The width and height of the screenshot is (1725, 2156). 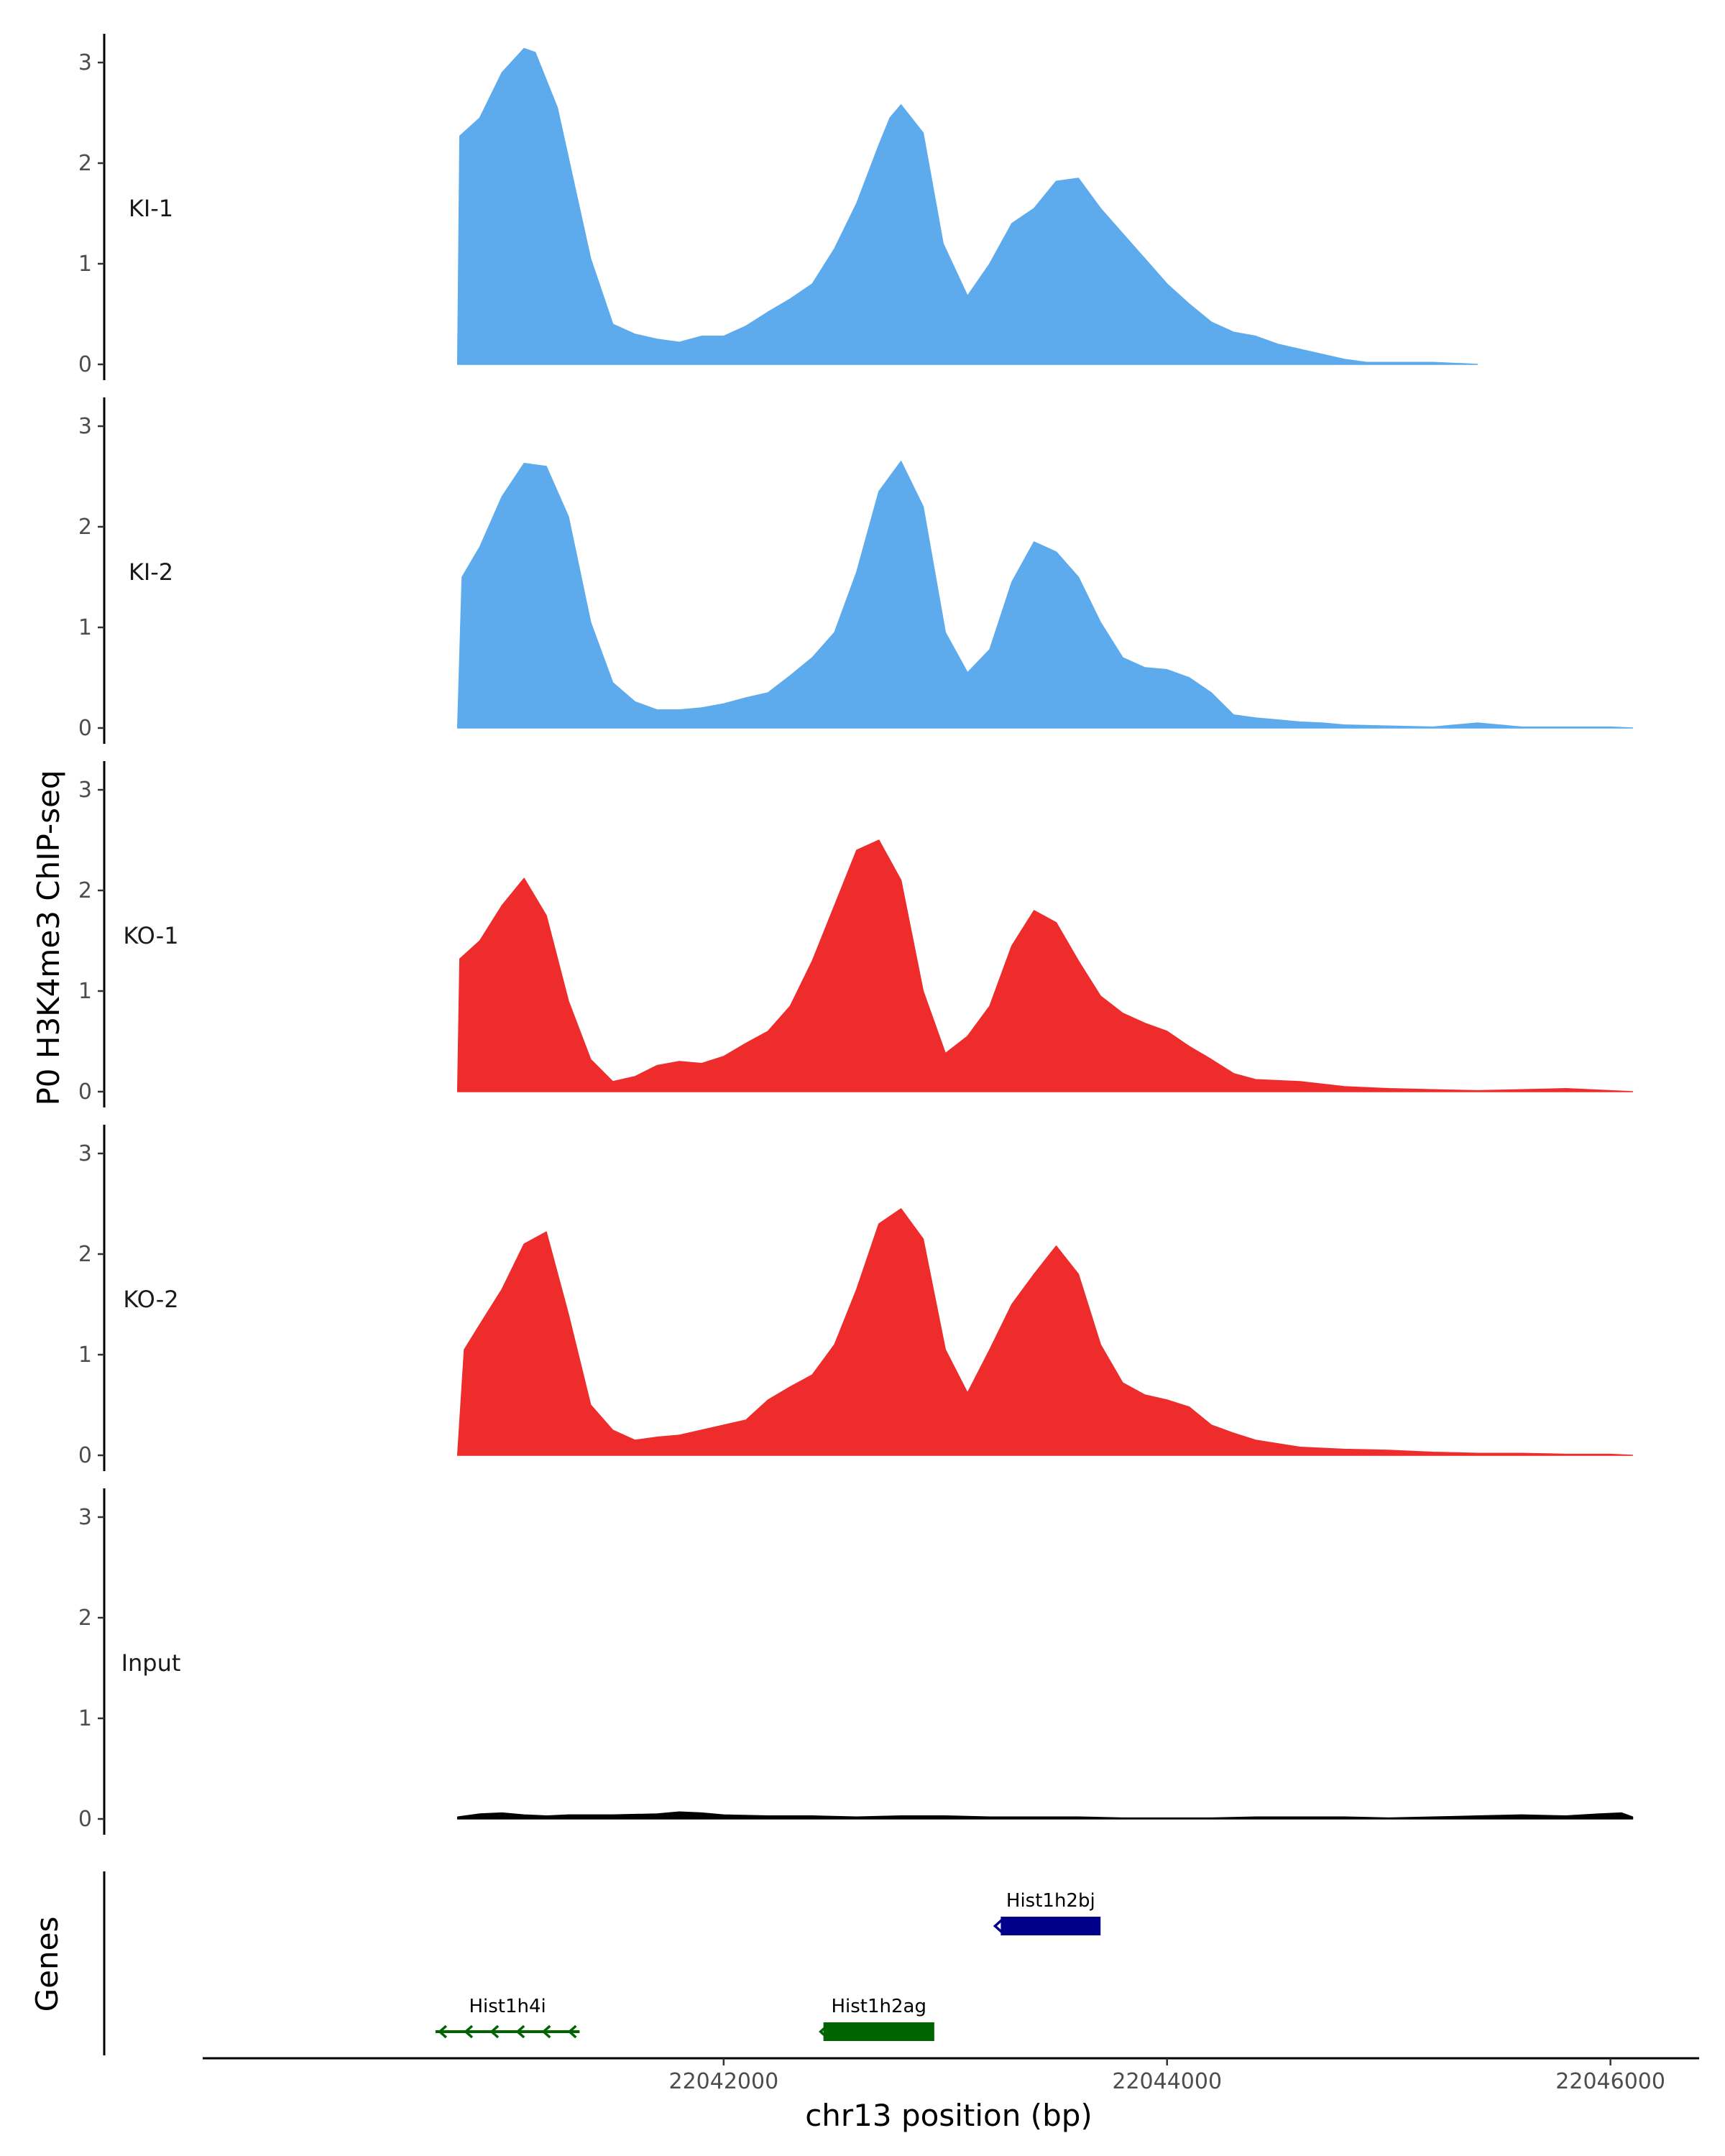 I want to click on x-tick-label: 22046000, so click(x=1610, y=2082).